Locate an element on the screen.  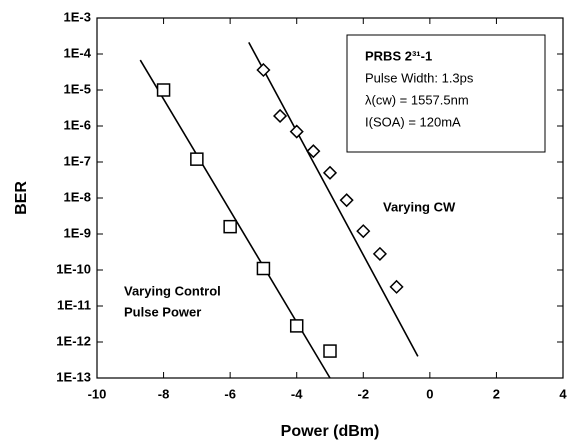
x-tick-label: -4 is located at coordinates (297, 393).